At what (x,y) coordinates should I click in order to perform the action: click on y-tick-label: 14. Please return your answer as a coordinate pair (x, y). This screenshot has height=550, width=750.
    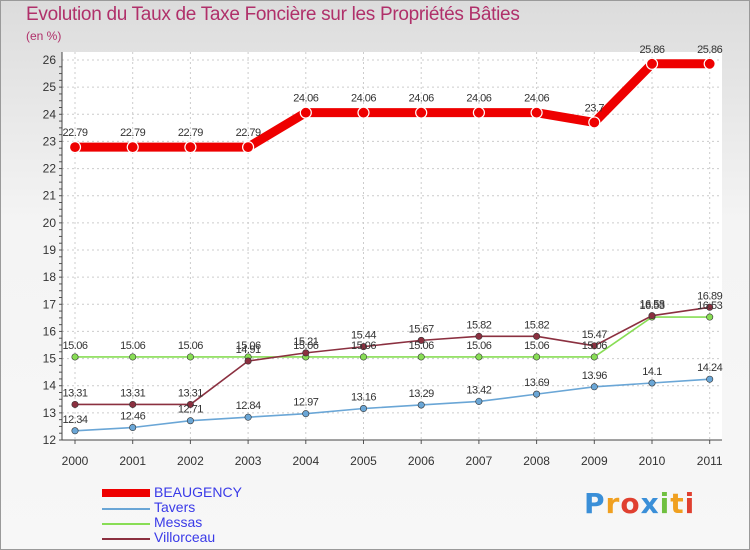
    Looking at the image, I should click on (50, 386).